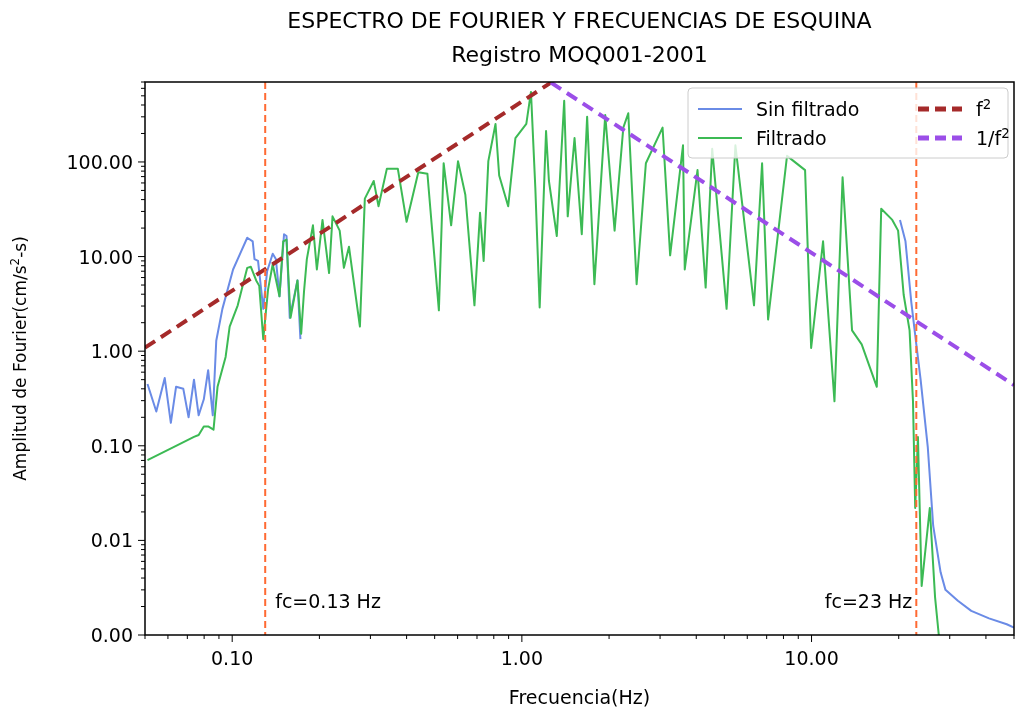  Describe the element at coordinates (984, 108) in the screenshot. I see `legend-label: f$^{2}$` at that location.